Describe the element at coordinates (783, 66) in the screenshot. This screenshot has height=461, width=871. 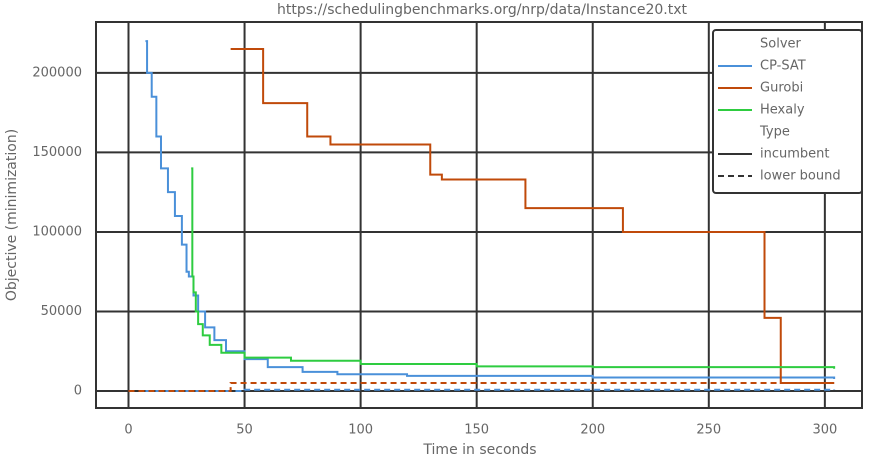
I see `legend-label: CP-SAT` at that location.